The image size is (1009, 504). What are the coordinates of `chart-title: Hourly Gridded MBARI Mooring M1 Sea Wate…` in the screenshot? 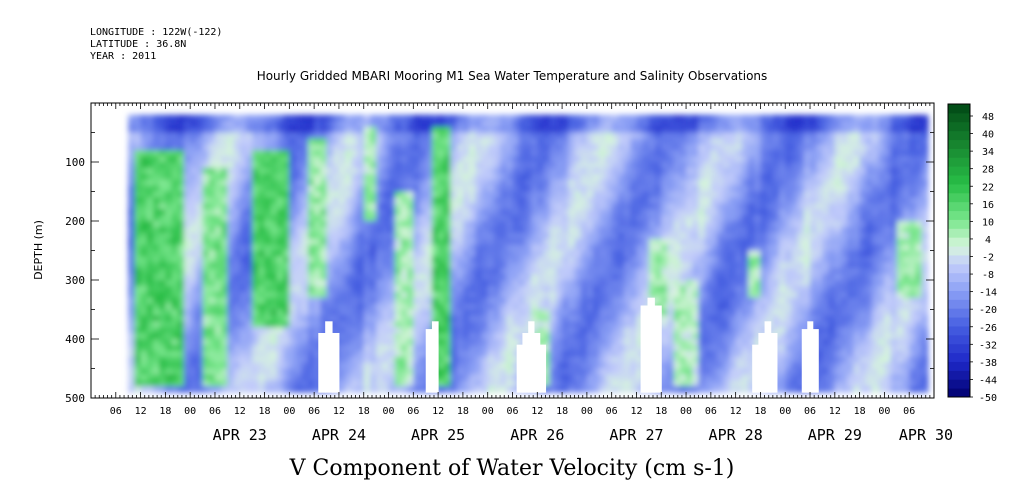 It's located at (512, 76).